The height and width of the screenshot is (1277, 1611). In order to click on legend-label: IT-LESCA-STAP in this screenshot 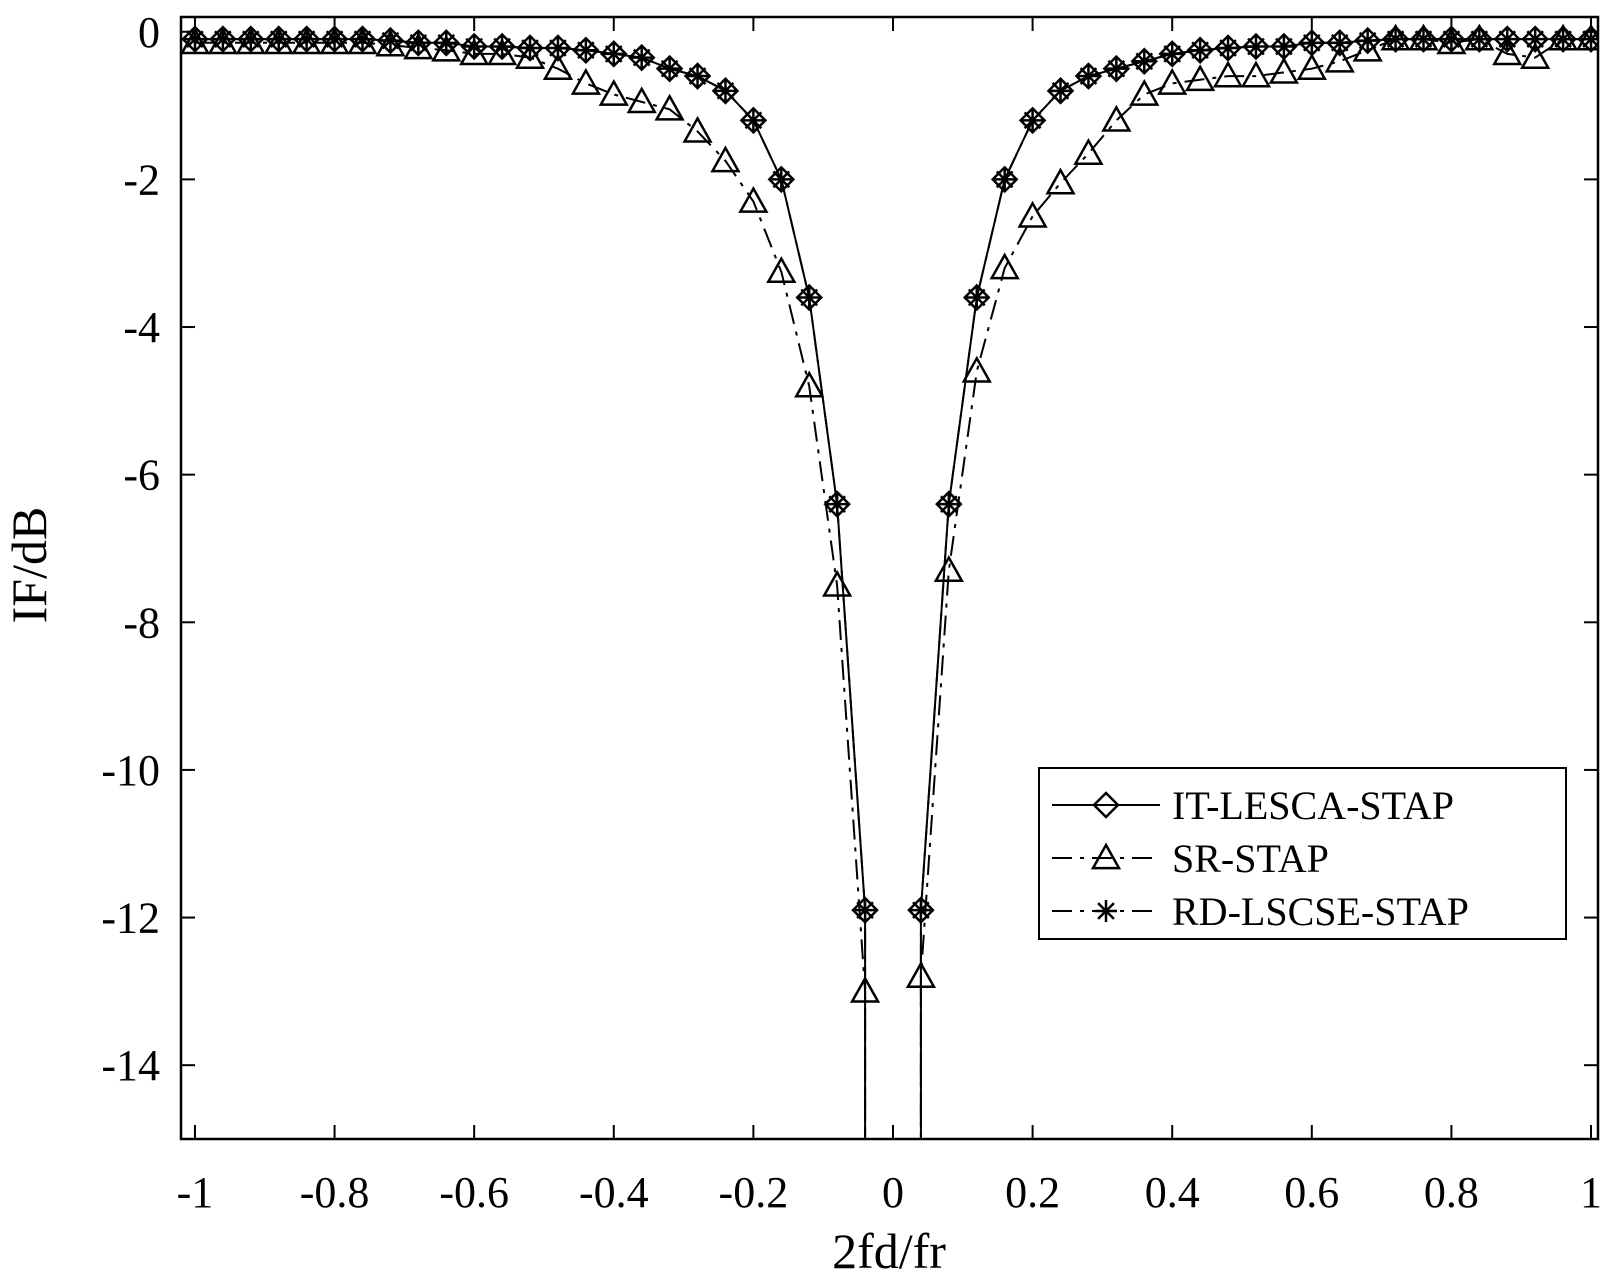, I will do `click(1313, 805)`.